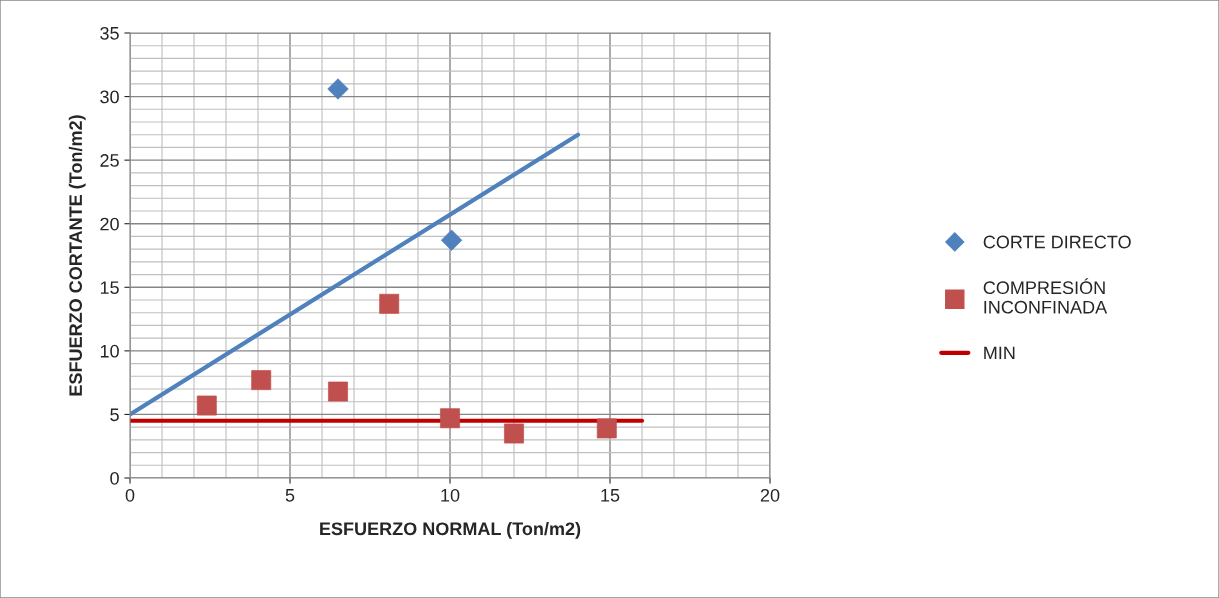 The image size is (1219, 598). I want to click on y-tick-label: 25, so click(109, 160).